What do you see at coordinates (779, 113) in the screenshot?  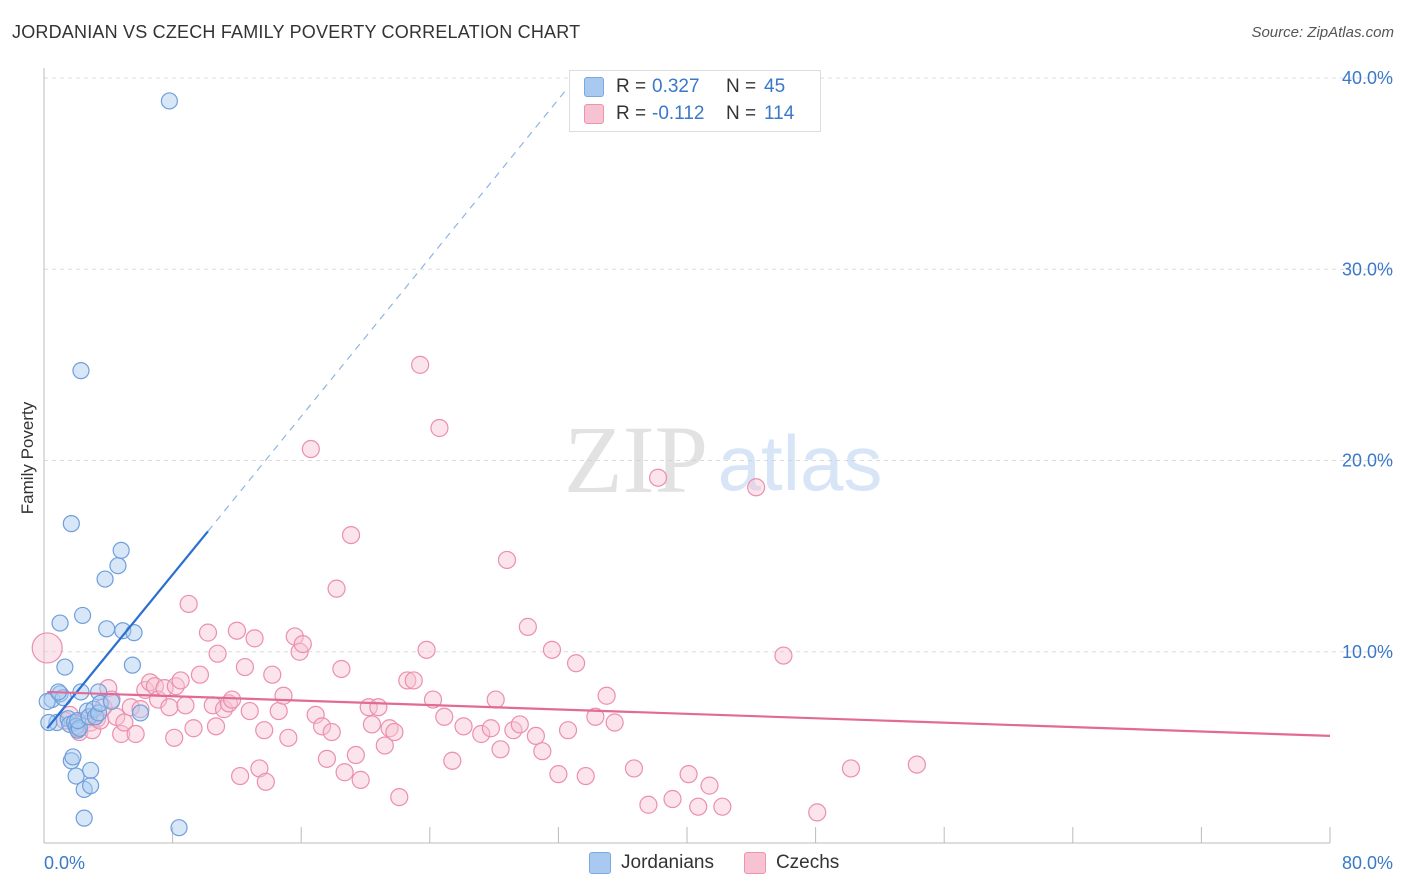 I see `legend-n-value: 114` at bounding box center [779, 113].